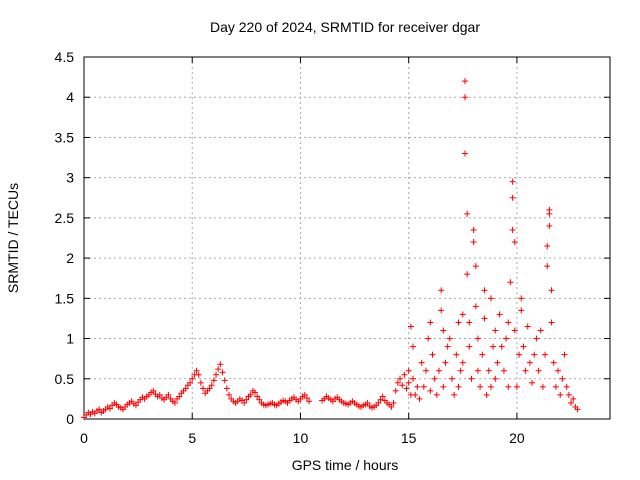 The width and height of the screenshot is (640, 480). What do you see at coordinates (65, 218) in the screenshot?
I see `y-tick-label: 2.5` at bounding box center [65, 218].